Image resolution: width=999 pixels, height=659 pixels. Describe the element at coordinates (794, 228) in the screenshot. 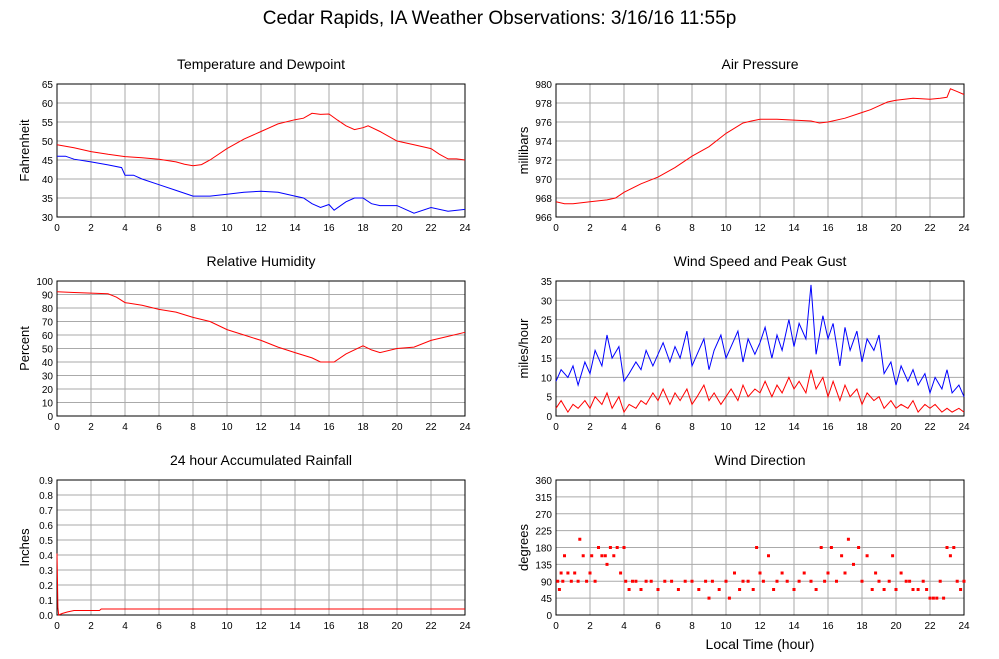

I see `pressure-x-tick-label: 14` at that location.